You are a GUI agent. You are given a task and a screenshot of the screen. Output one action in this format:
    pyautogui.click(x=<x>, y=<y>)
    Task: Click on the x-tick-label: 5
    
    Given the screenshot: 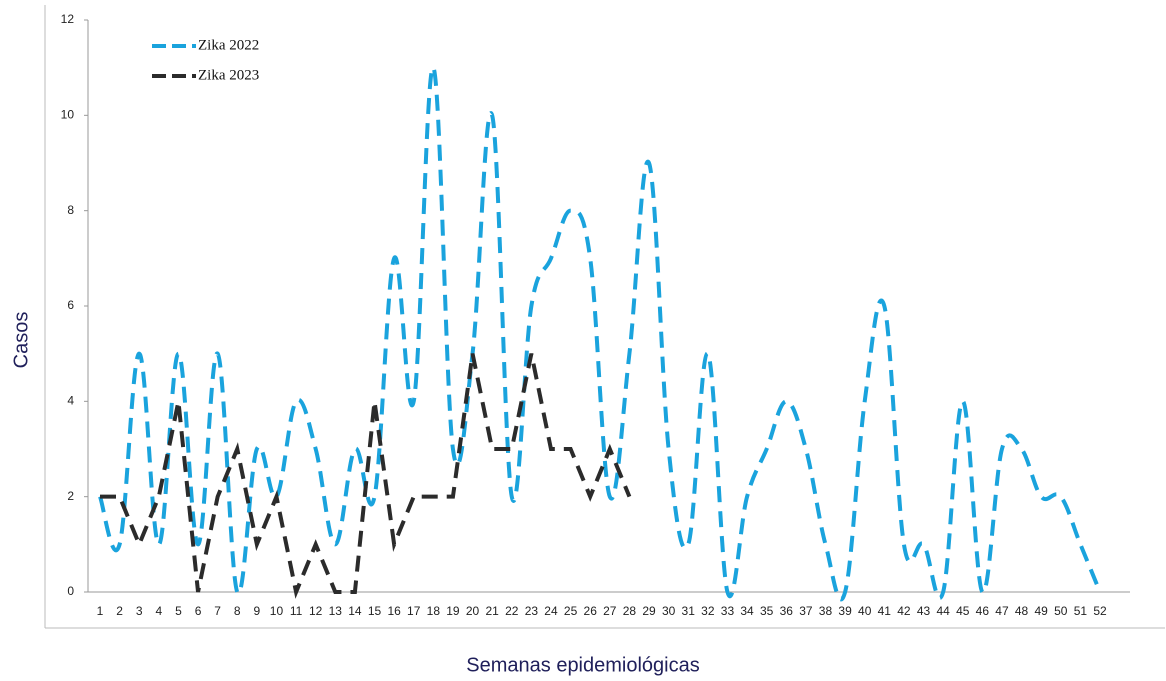 What is the action you would take?
    pyautogui.click(x=178, y=611)
    